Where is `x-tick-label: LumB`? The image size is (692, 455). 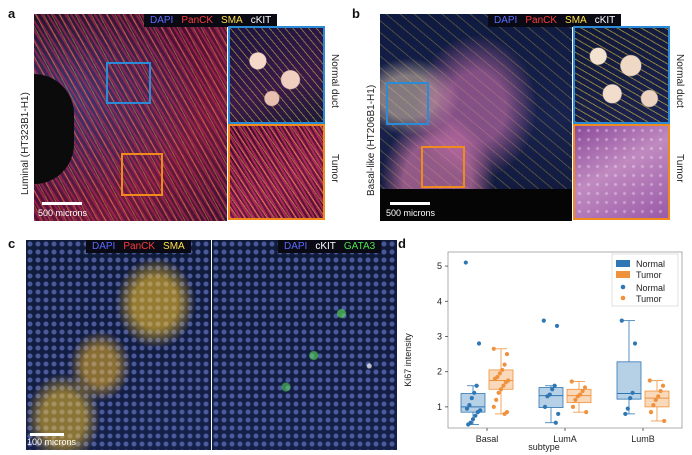 x-tick-label: LumB is located at coordinates (643, 439).